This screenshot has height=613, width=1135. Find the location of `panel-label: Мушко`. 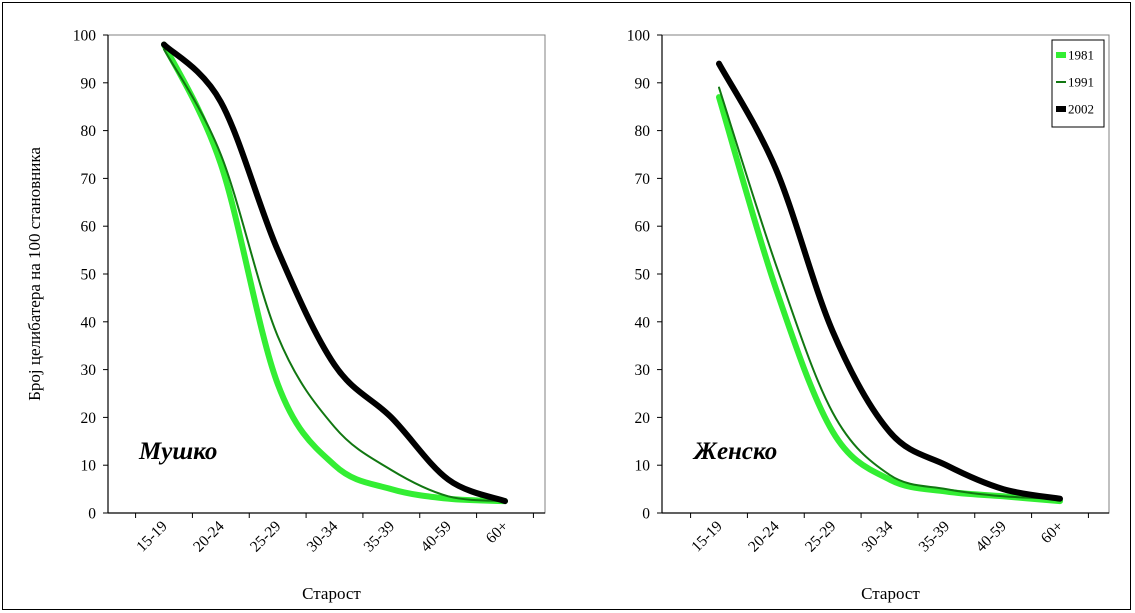

panel-label: Мушко is located at coordinates (177, 451).